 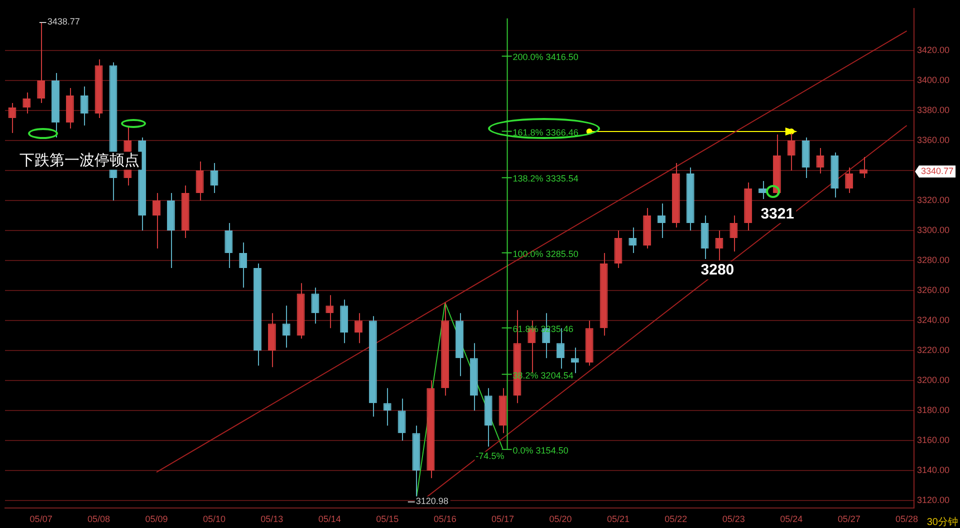 What do you see at coordinates (933, 410) in the screenshot?
I see `y-tick-label: 3180.00` at bounding box center [933, 410].